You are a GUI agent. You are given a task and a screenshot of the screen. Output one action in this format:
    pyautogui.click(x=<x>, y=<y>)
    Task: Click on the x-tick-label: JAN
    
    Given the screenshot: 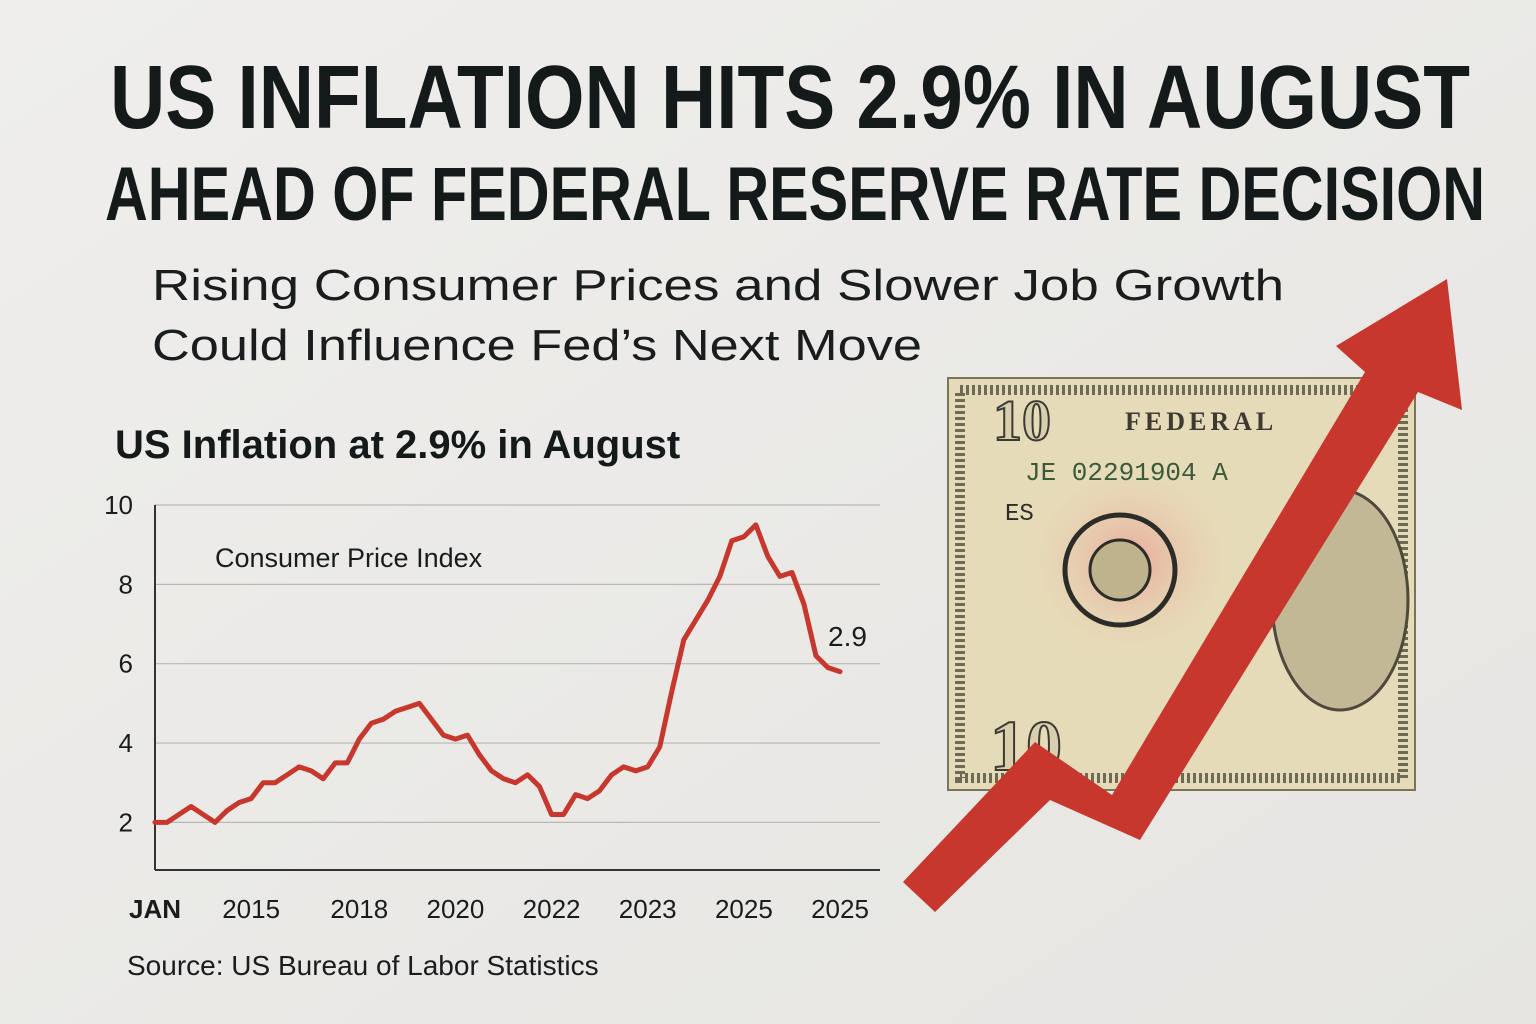 What is the action you would take?
    pyautogui.click(x=155, y=909)
    